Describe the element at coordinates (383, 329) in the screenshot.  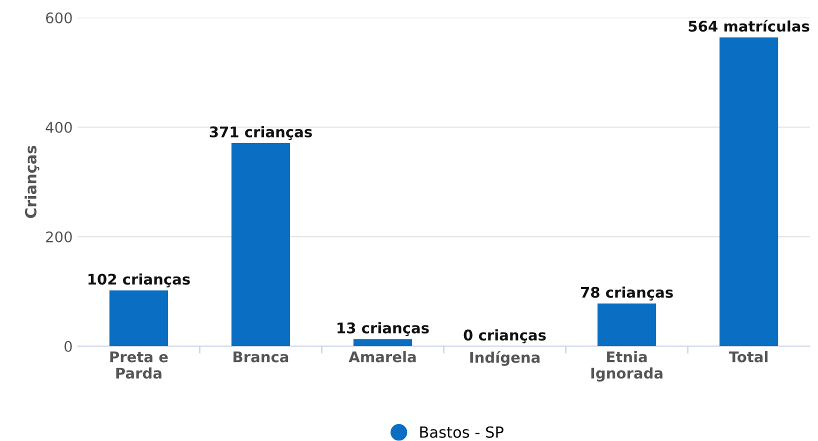
I see `data-label: 13 crianças` at that location.